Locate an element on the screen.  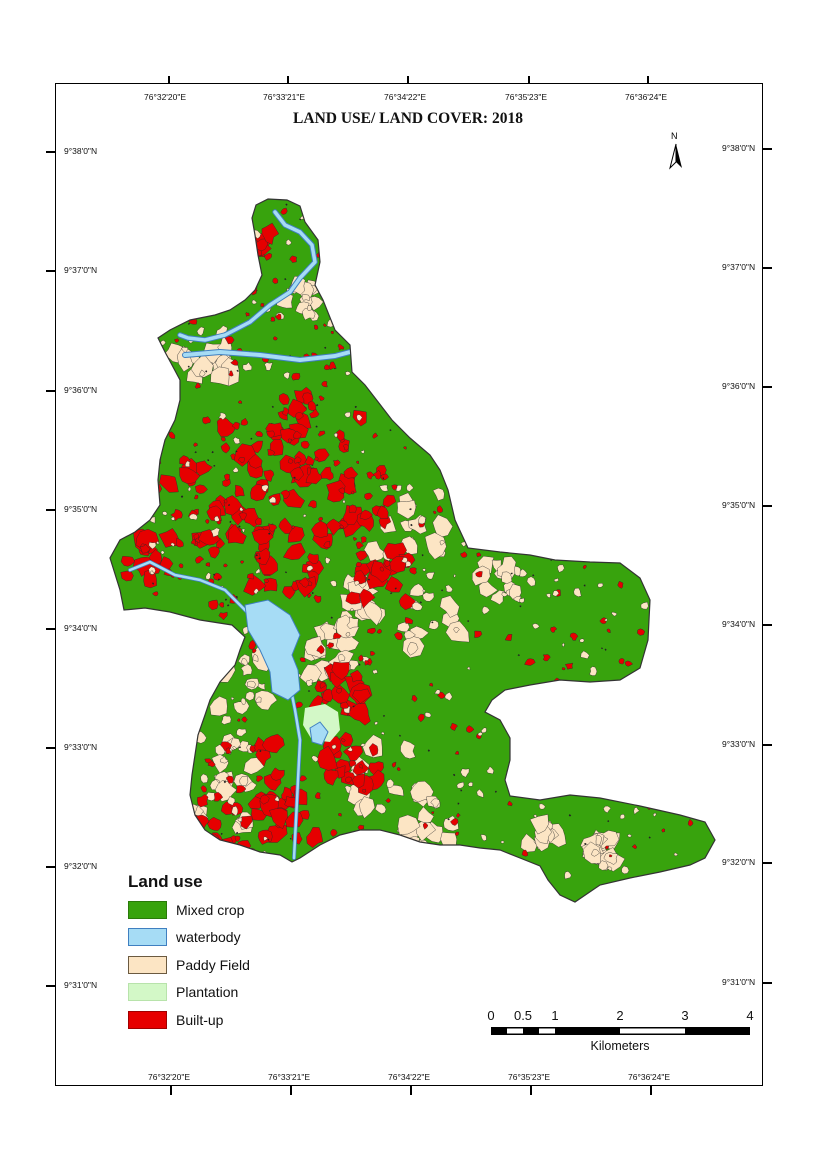
latitude-label-left: 9°36'0"N is located at coordinates (81, 390).